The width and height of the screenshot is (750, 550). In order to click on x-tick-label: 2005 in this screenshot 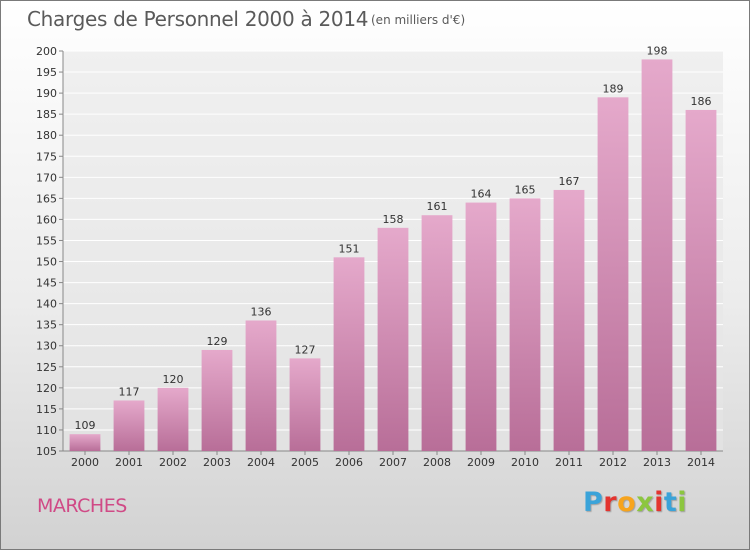, I will do `click(305, 462)`.